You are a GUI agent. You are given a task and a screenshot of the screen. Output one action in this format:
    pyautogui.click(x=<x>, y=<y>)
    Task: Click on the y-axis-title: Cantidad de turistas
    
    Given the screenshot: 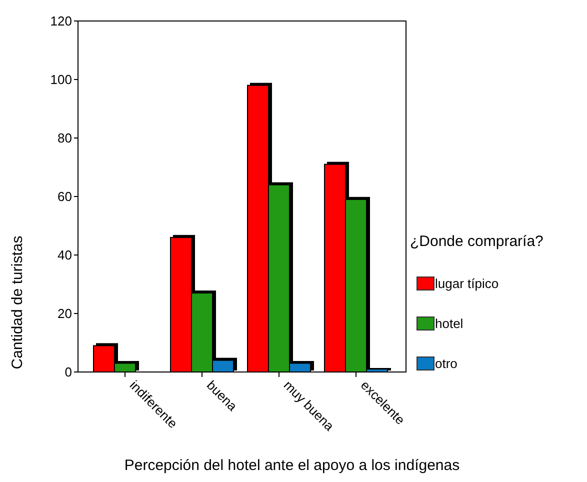 What is the action you would take?
    pyautogui.click(x=17, y=303)
    